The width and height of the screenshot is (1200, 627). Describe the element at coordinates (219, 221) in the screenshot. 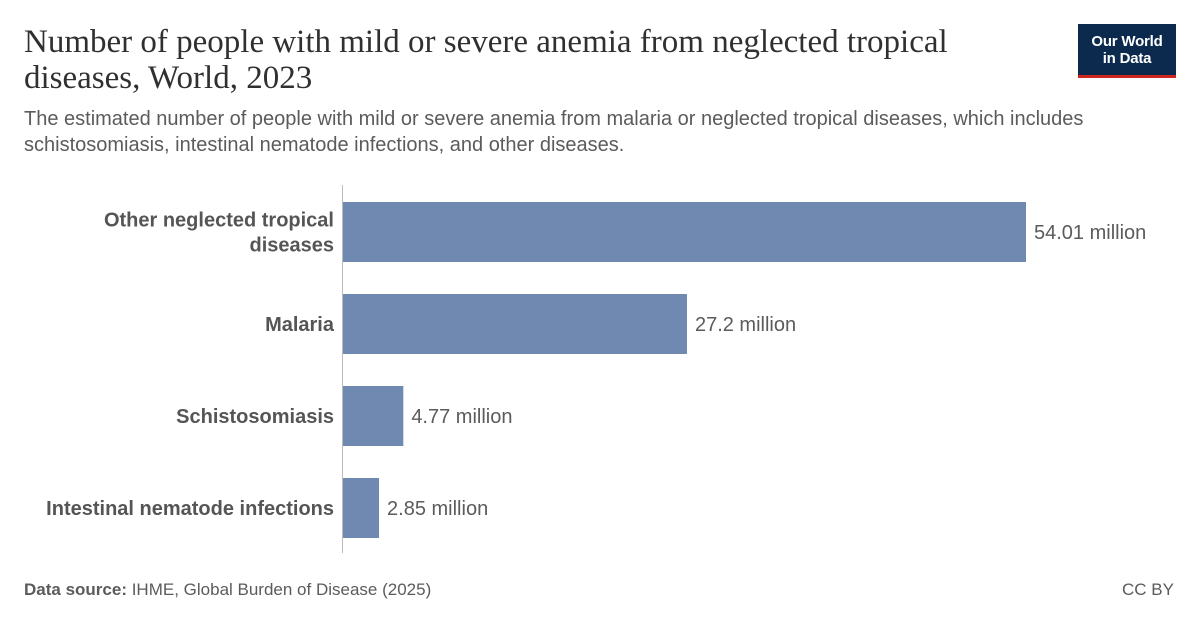

I see `category-label: Other neglected tropical` at that location.